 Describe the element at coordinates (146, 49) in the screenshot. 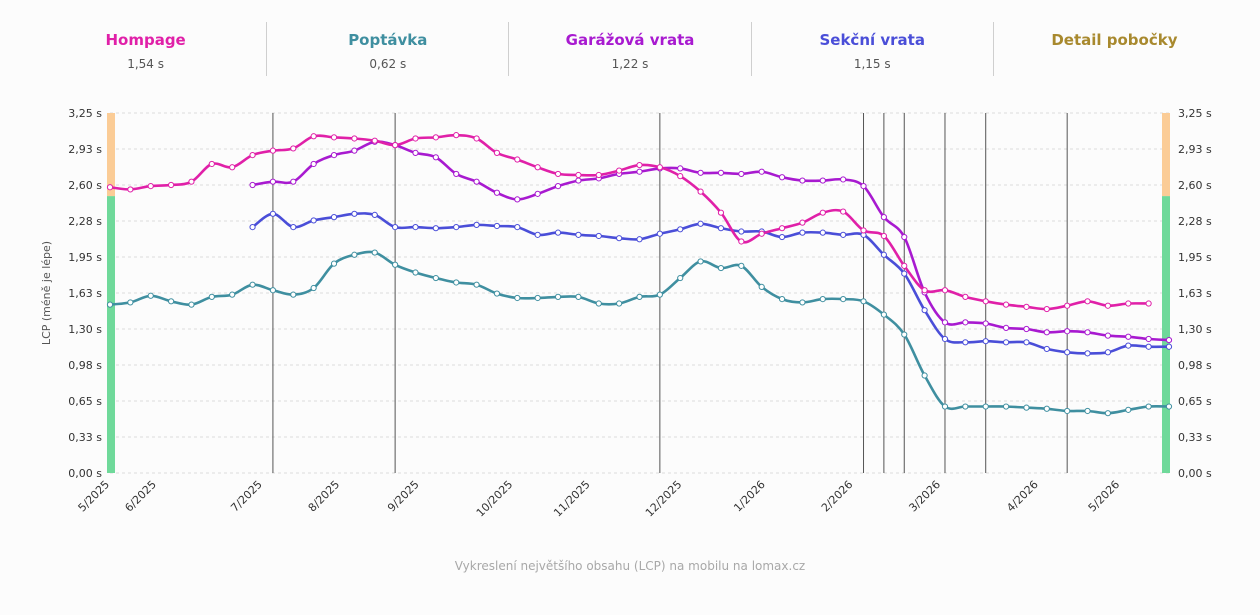

I see `summary-hompage: Hompage 1,54 s` at that location.